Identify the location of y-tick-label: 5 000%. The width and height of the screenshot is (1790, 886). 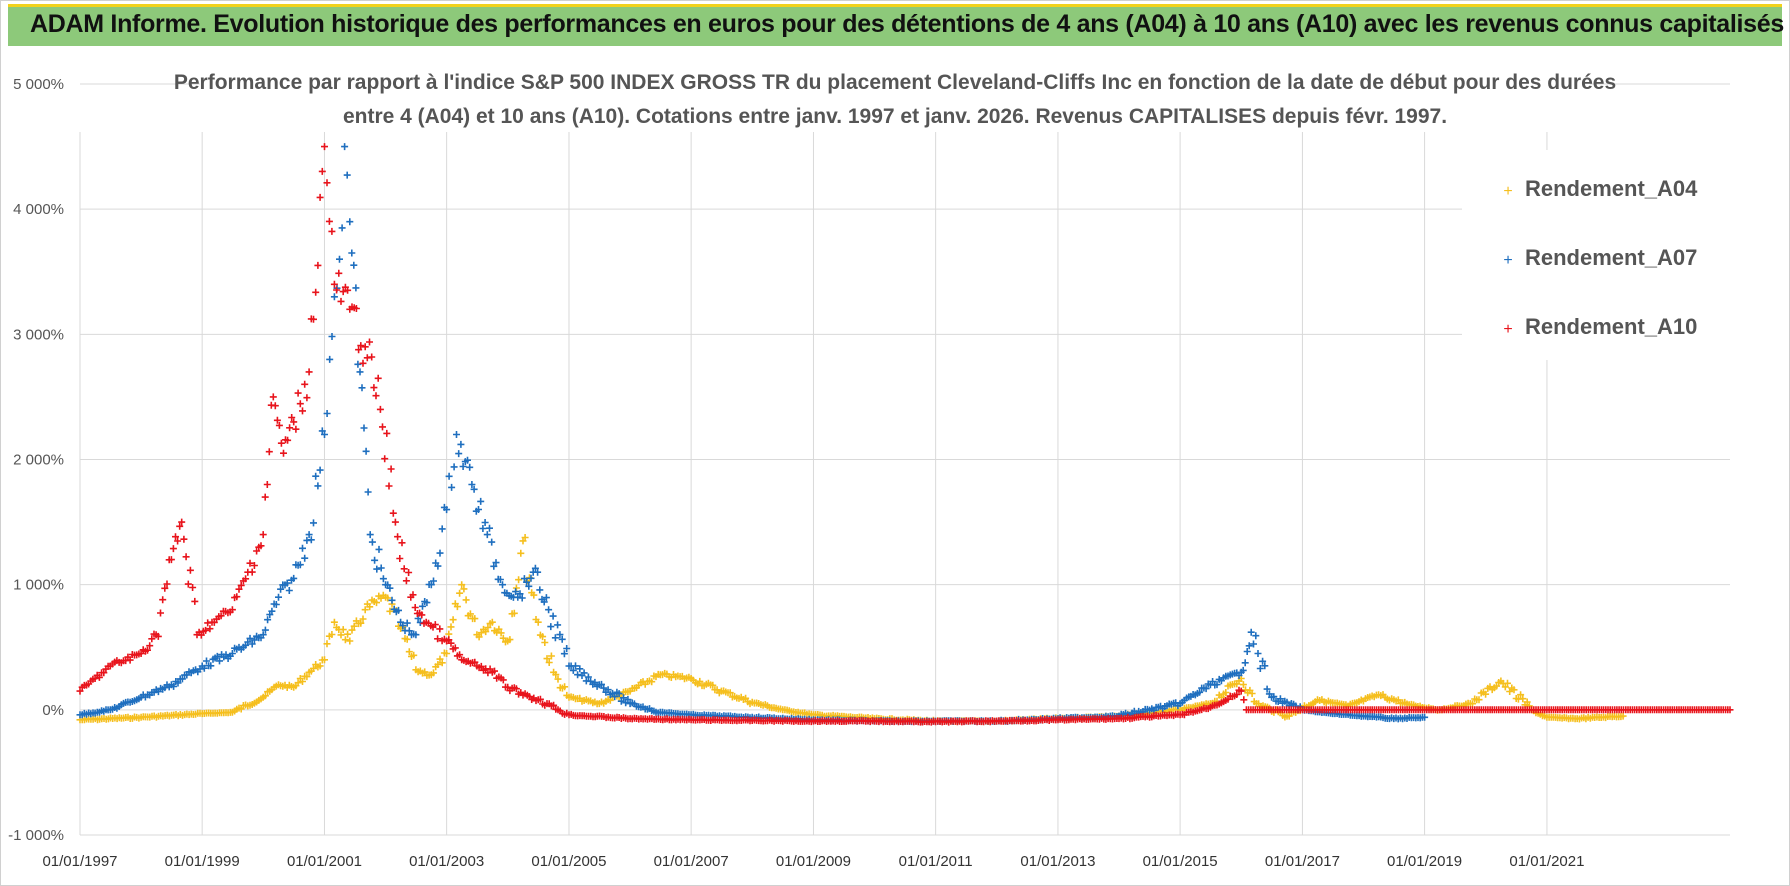
(38, 84).